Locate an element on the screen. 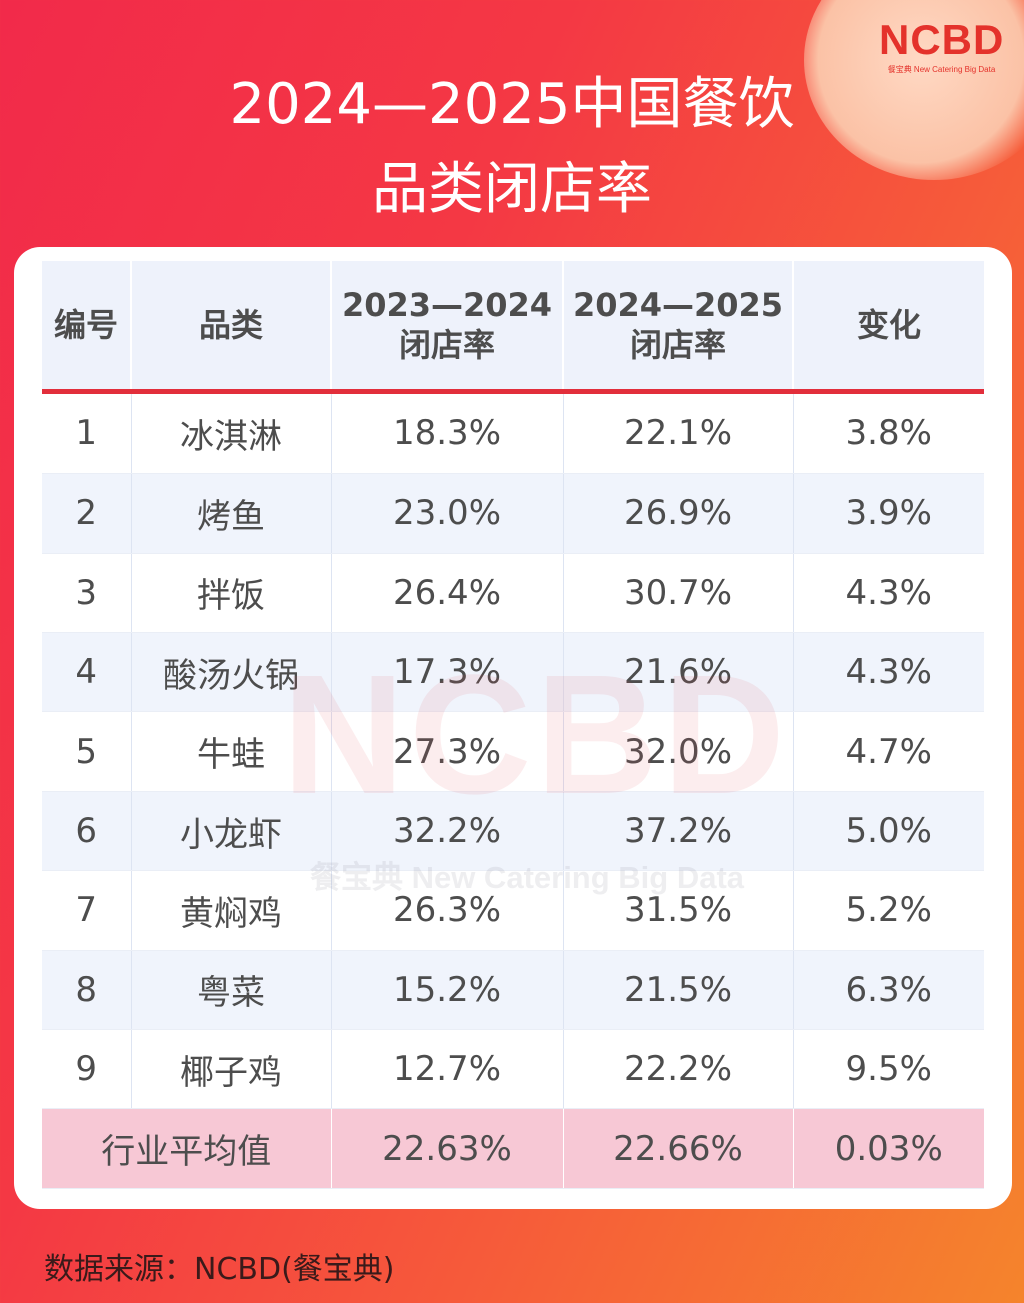 The image size is (1024, 1303). cell-rate-2024-2025: 30.7% is located at coordinates (678, 593).